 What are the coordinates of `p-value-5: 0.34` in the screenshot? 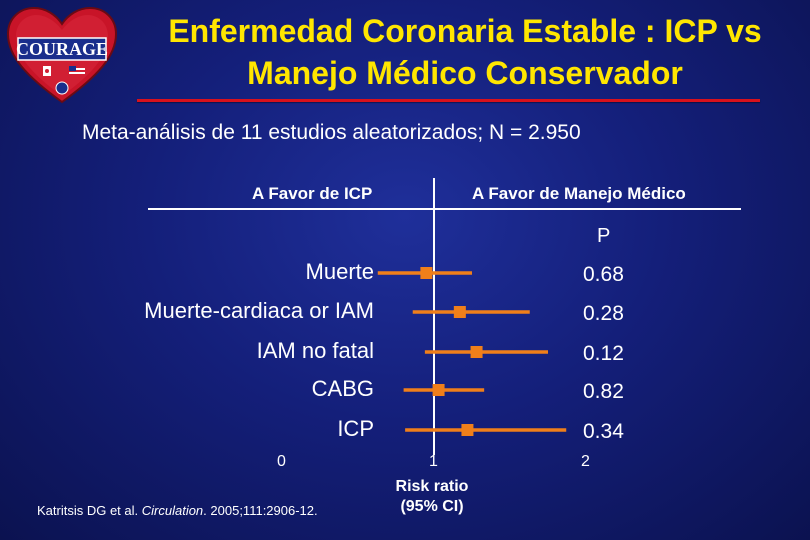 It's located at (603, 431).